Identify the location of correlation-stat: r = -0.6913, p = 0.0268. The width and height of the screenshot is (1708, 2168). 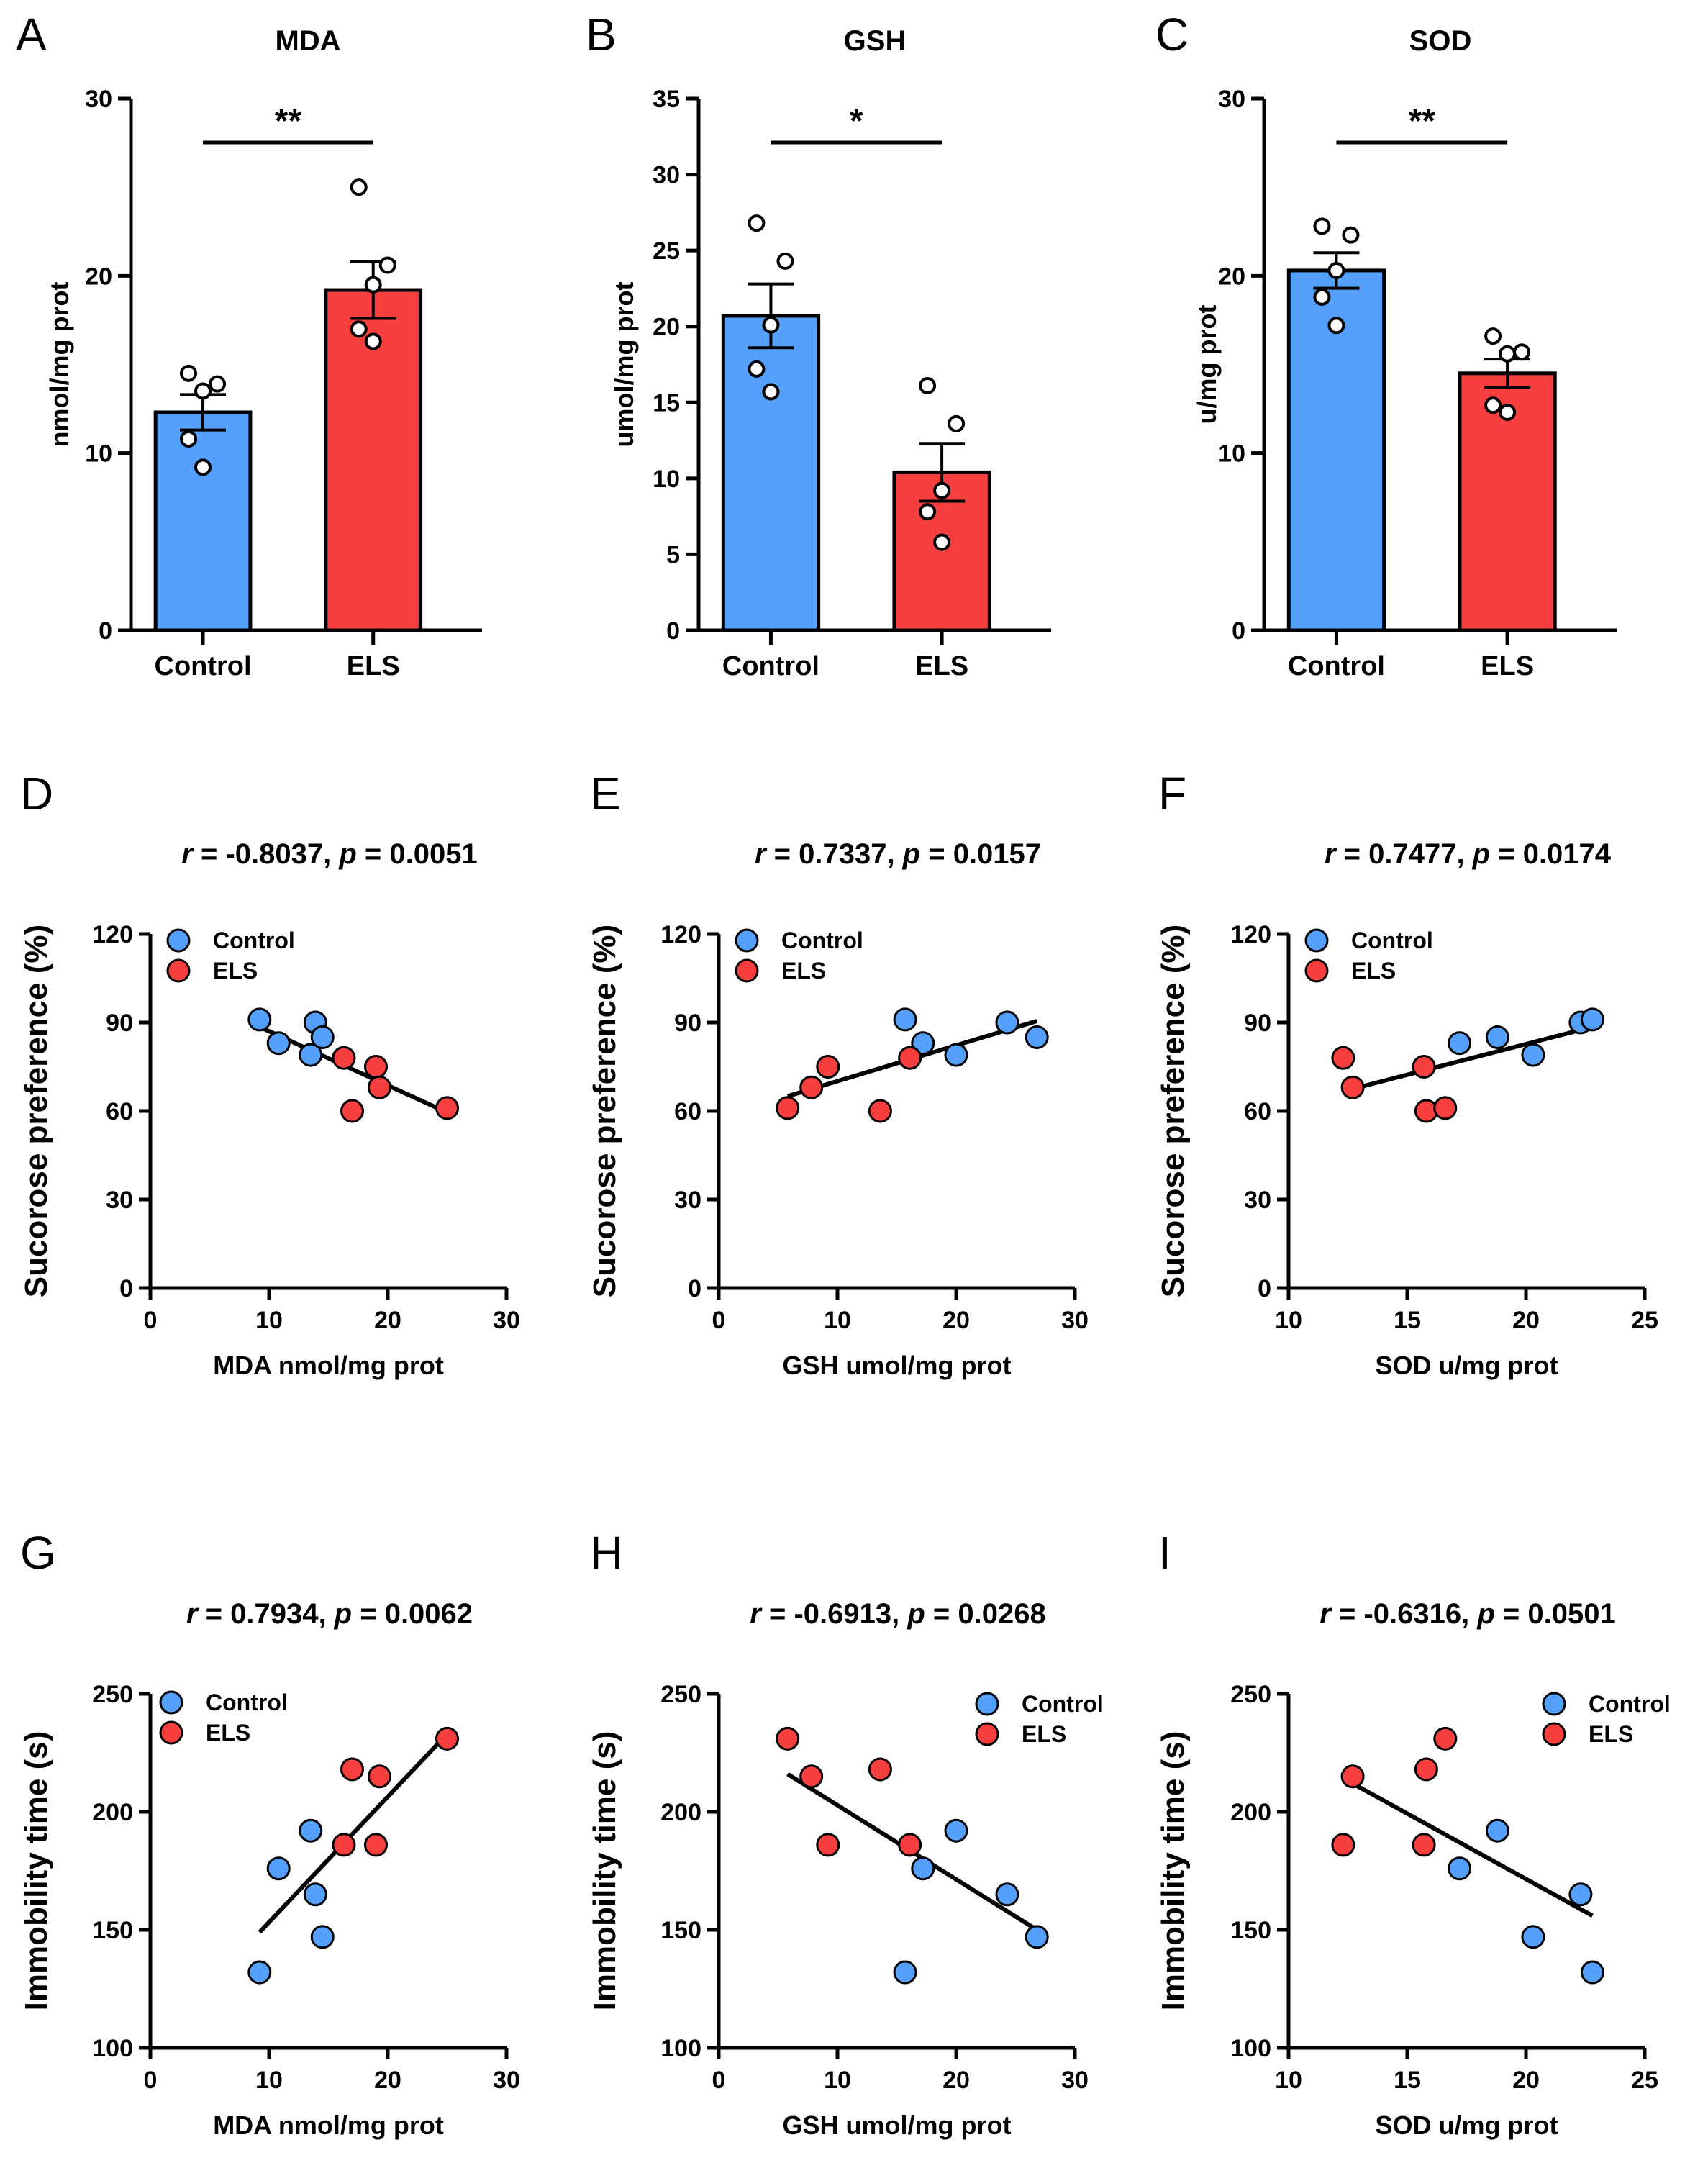
(898, 1614).